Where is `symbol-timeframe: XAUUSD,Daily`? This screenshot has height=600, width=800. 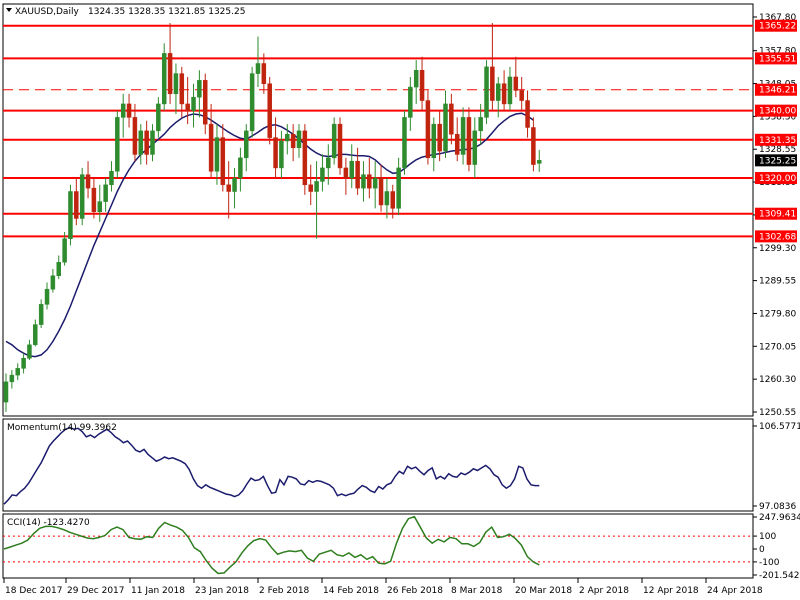
symbol-timeframe: XAUUSD,Daily is located at coordinates (47, 12).